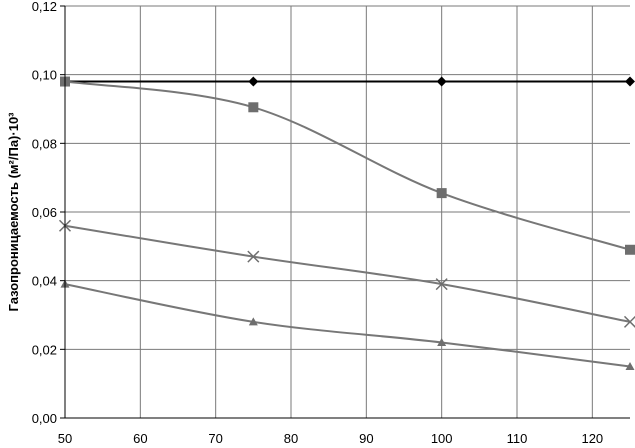 The image size is (635, 448). What do you see at coordinates (215, 438) in the screenshot?
I see `x-tick-label: 70` at bounding box center [215, 438].